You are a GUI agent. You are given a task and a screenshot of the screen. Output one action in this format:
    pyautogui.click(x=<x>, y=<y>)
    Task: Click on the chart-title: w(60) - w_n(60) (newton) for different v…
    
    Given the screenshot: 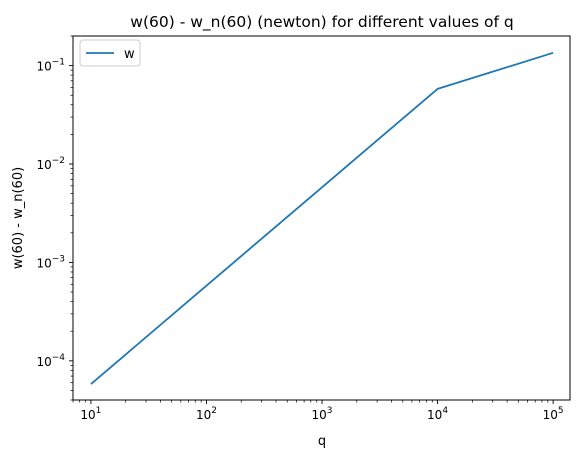 What is the action you would take?
    pyautogui.click(x=321, y=22)
    